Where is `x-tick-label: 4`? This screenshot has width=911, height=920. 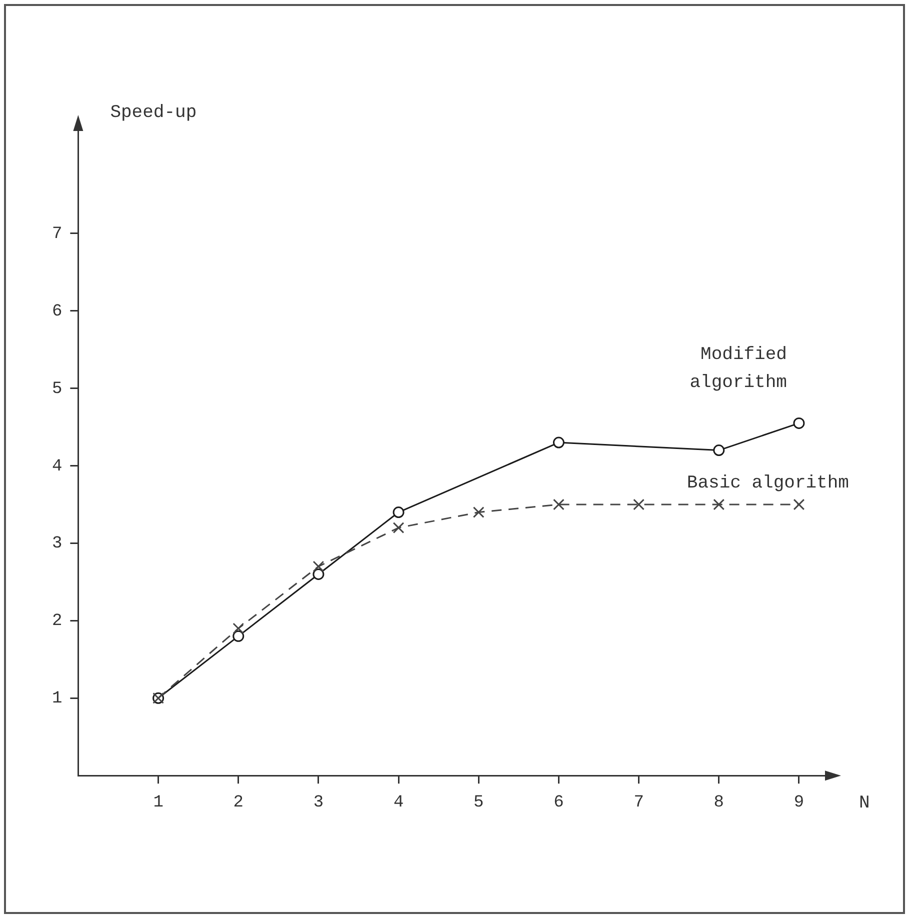
x-tick-label: 4 is located at coordinates (398, 802).